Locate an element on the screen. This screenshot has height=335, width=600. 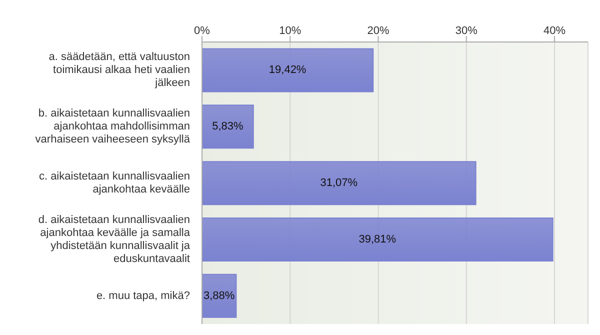
data-label: 5,83% is located at coordinates (228, 126).